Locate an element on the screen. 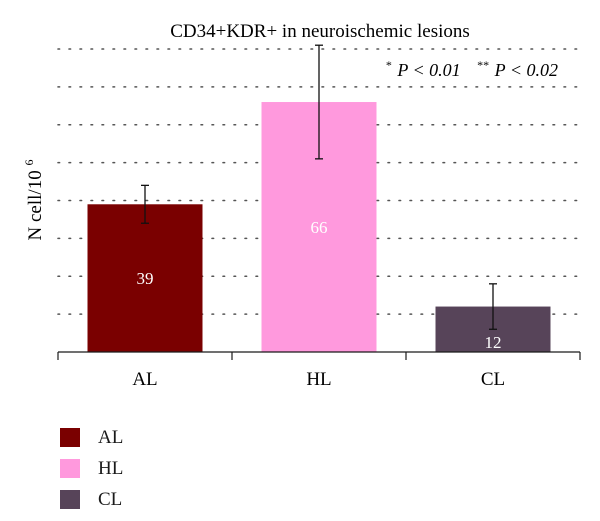  x-tick-label-al: AL is located at coordinates (144, 379).